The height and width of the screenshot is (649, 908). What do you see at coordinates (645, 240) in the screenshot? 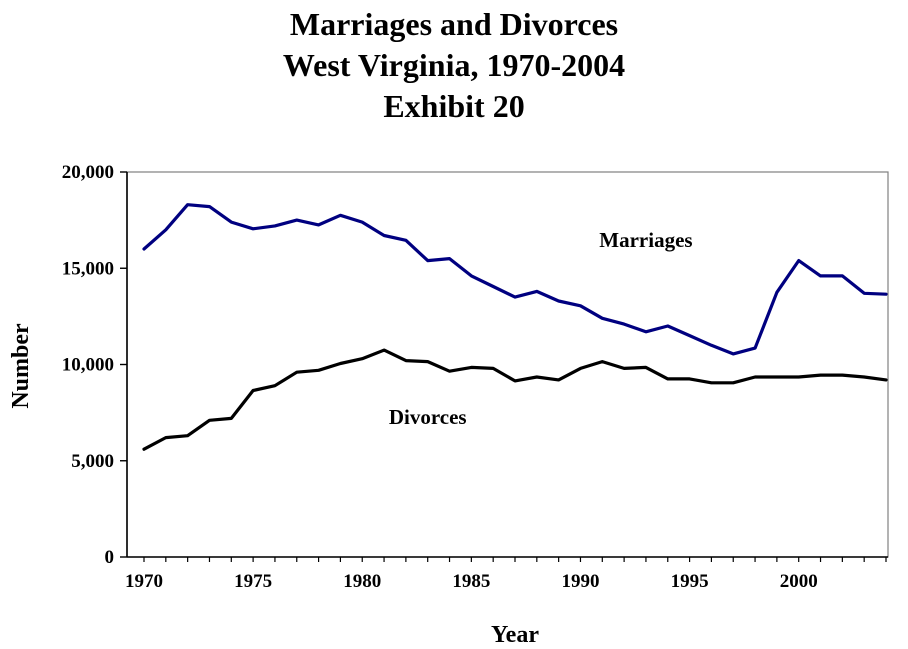
I see `series-label-marriages: Marriages` at bounding box center [645, 240].